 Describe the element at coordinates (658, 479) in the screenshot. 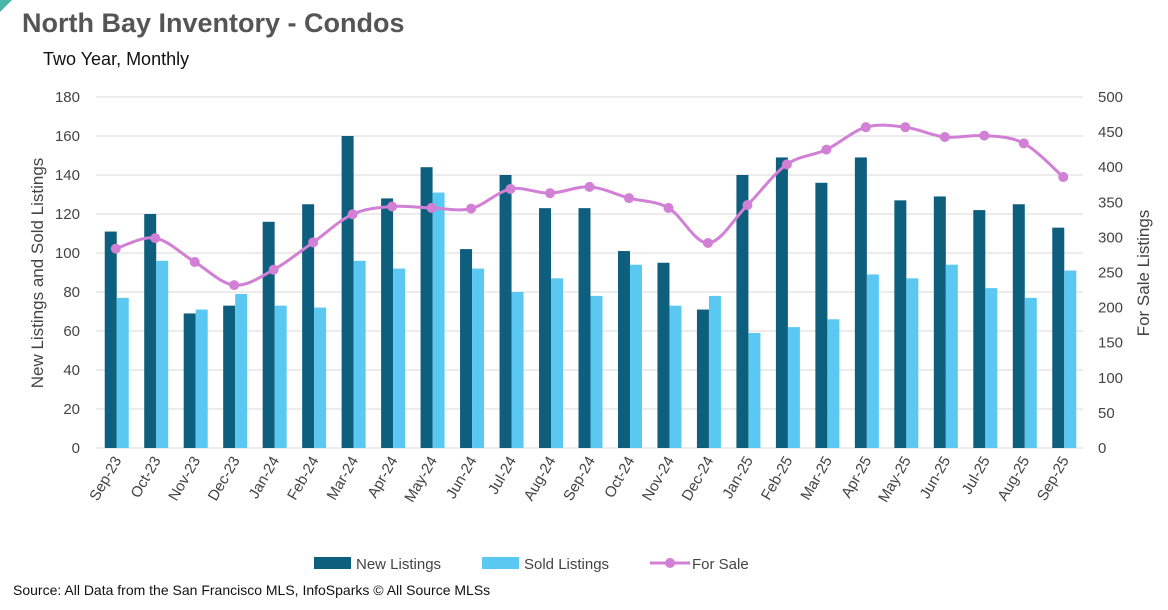

I see `x-tick-label: Nov-24` at that location.